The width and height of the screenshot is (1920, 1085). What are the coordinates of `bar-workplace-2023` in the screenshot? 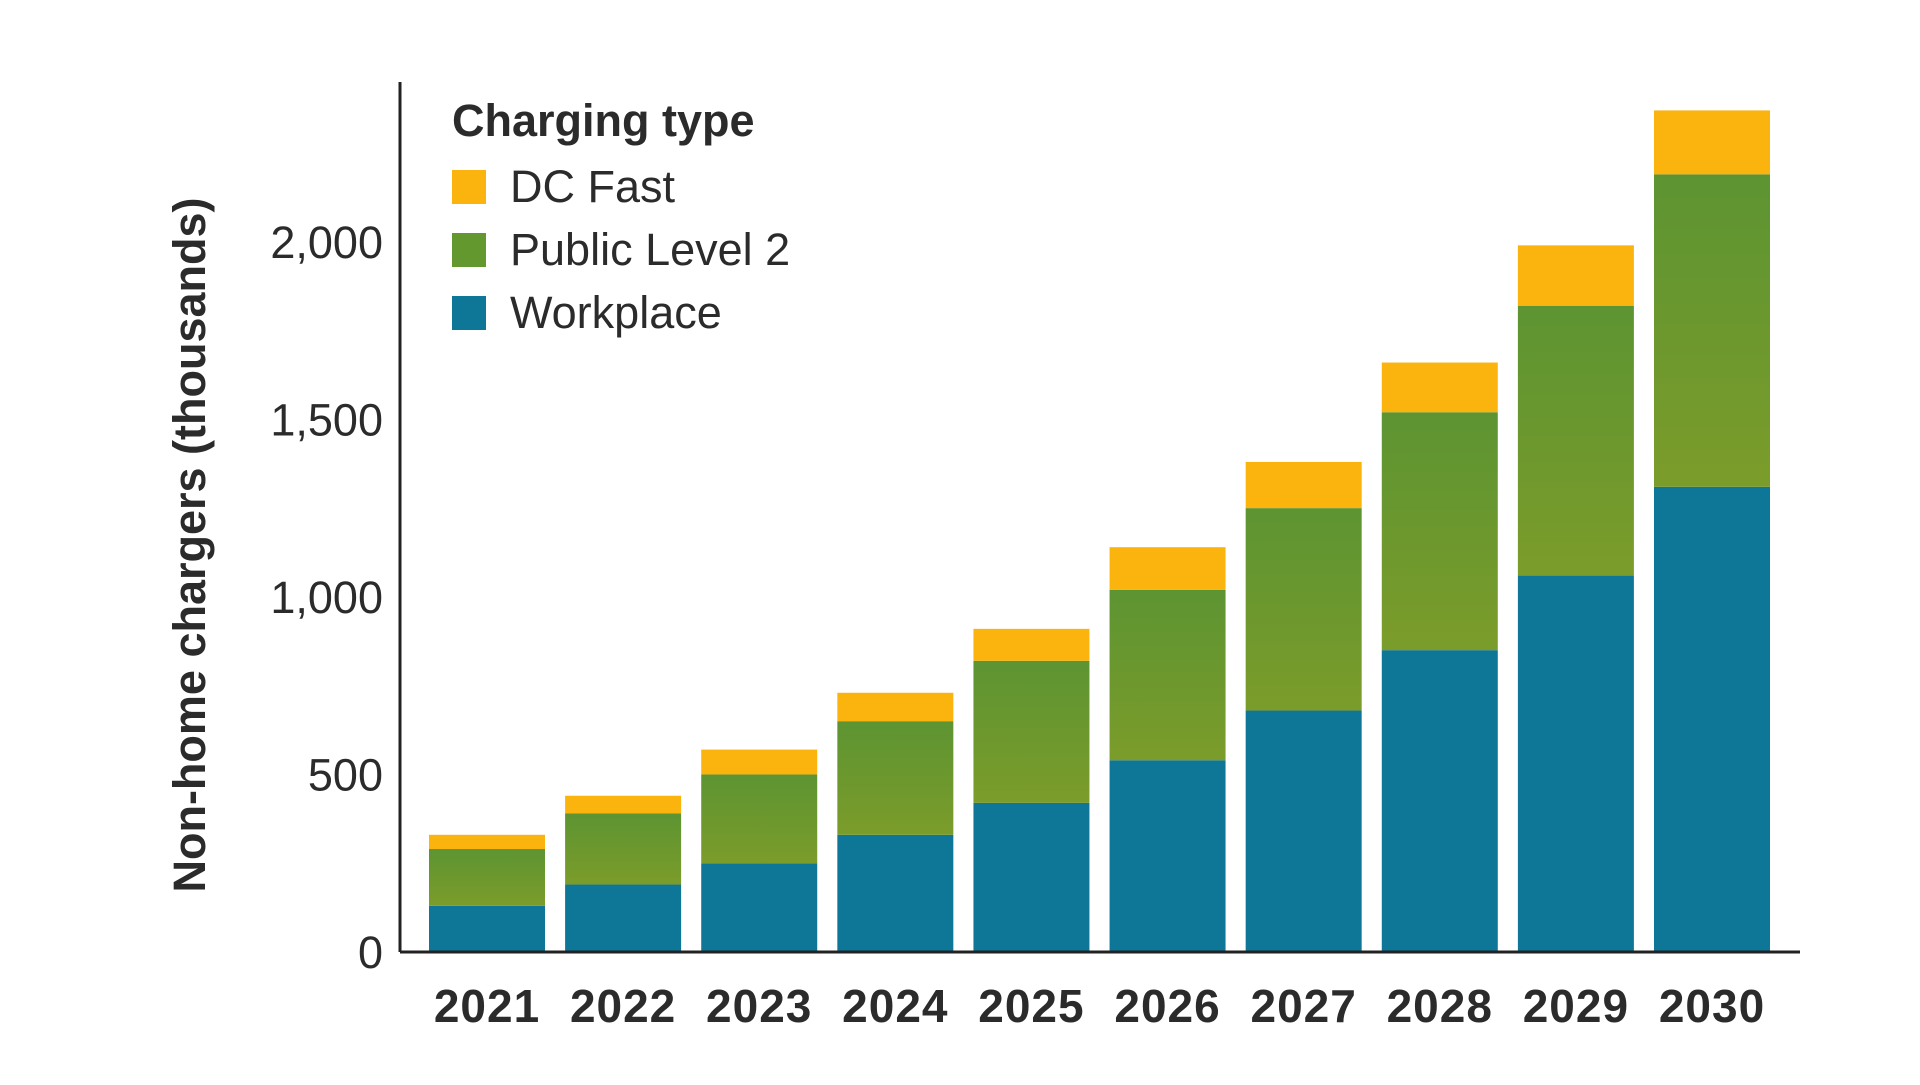 It's located at (759, 907).